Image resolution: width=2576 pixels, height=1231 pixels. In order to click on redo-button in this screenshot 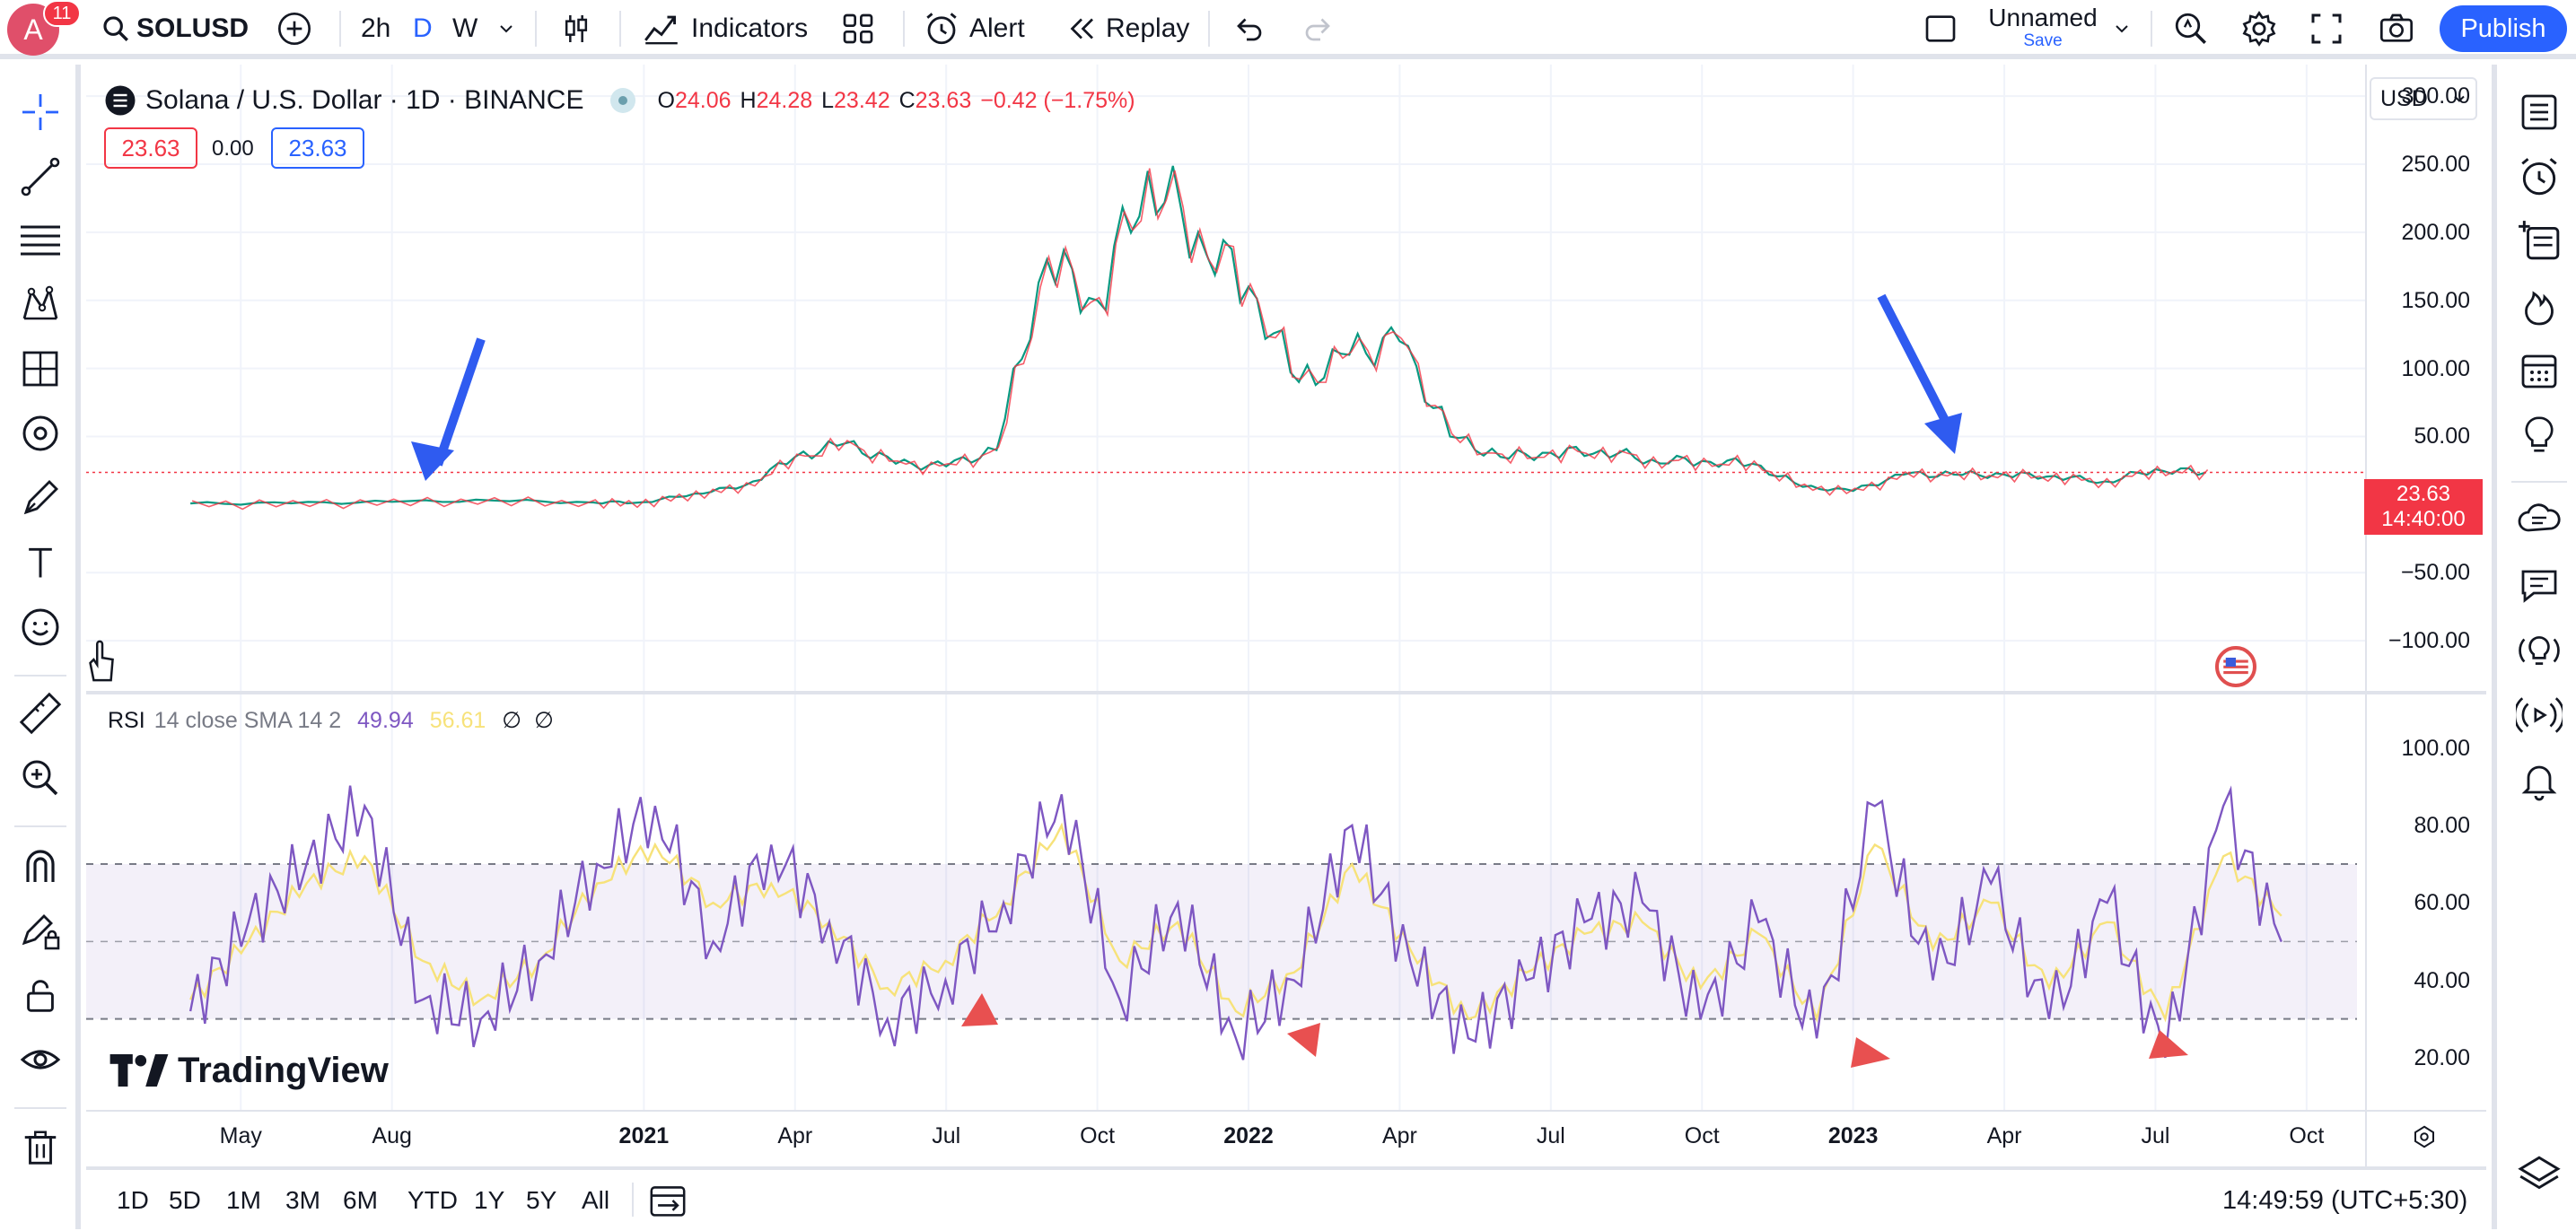, I will do `click(1318, 28)`.